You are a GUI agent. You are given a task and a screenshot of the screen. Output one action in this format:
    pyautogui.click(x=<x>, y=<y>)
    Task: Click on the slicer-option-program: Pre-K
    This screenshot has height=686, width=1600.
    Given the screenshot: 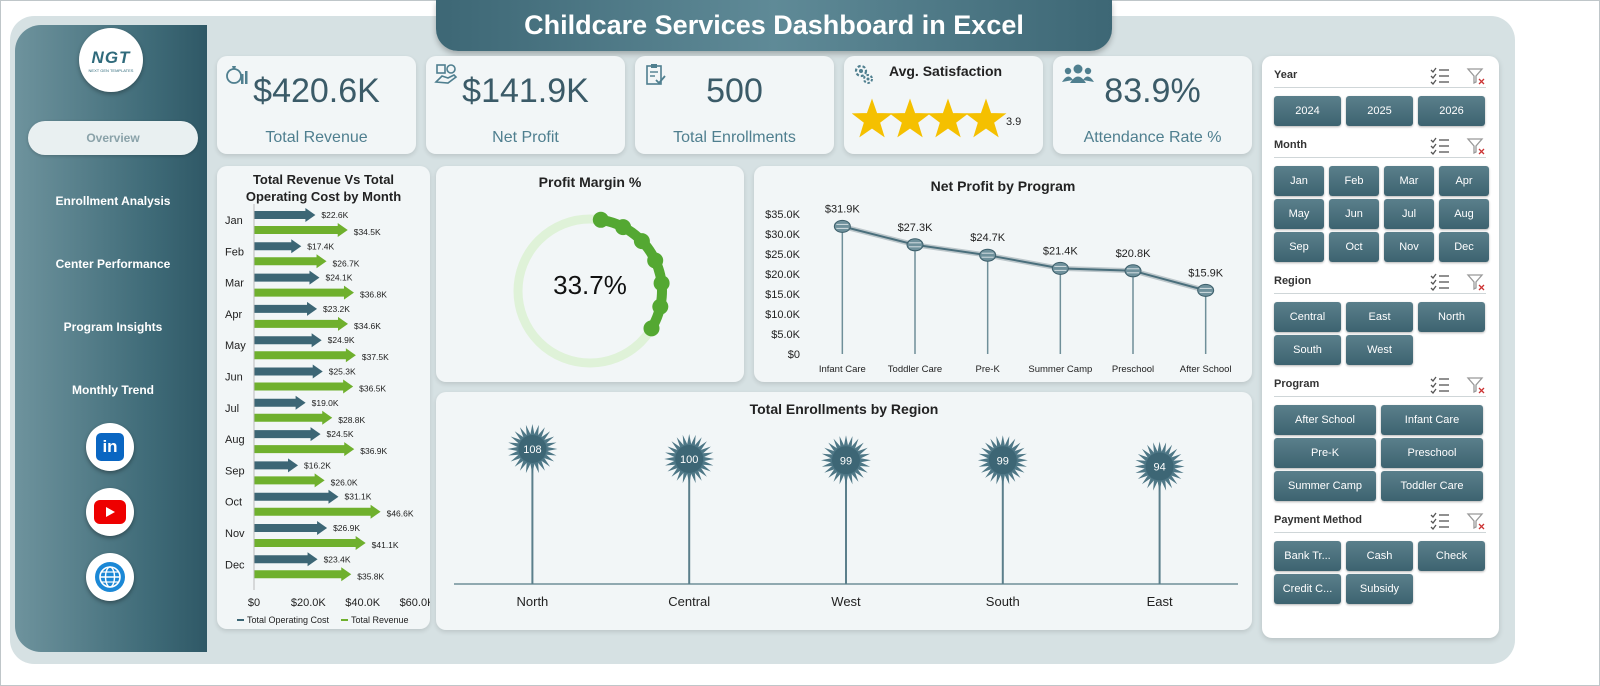 What is the action you would take?
    pyautogui.click(x=1325, y=453)
    